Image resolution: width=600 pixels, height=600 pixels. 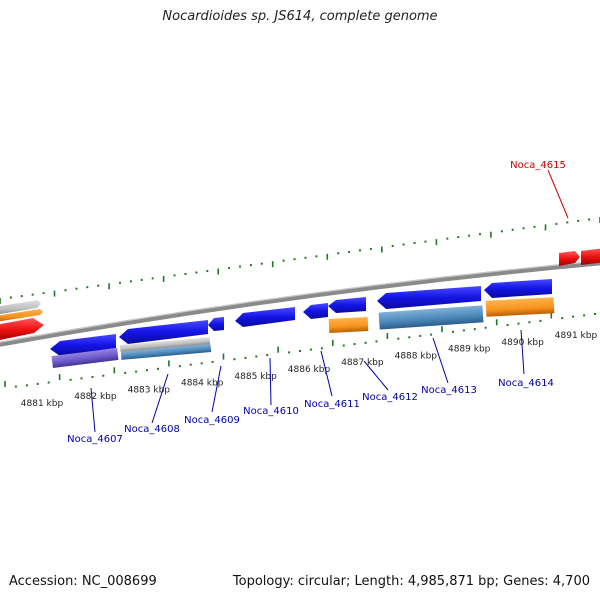 What do you see at coordinates (576, 336) in the screenshot?
I see `scale-label: 4891 kbp` at bounding box center [576, 336].